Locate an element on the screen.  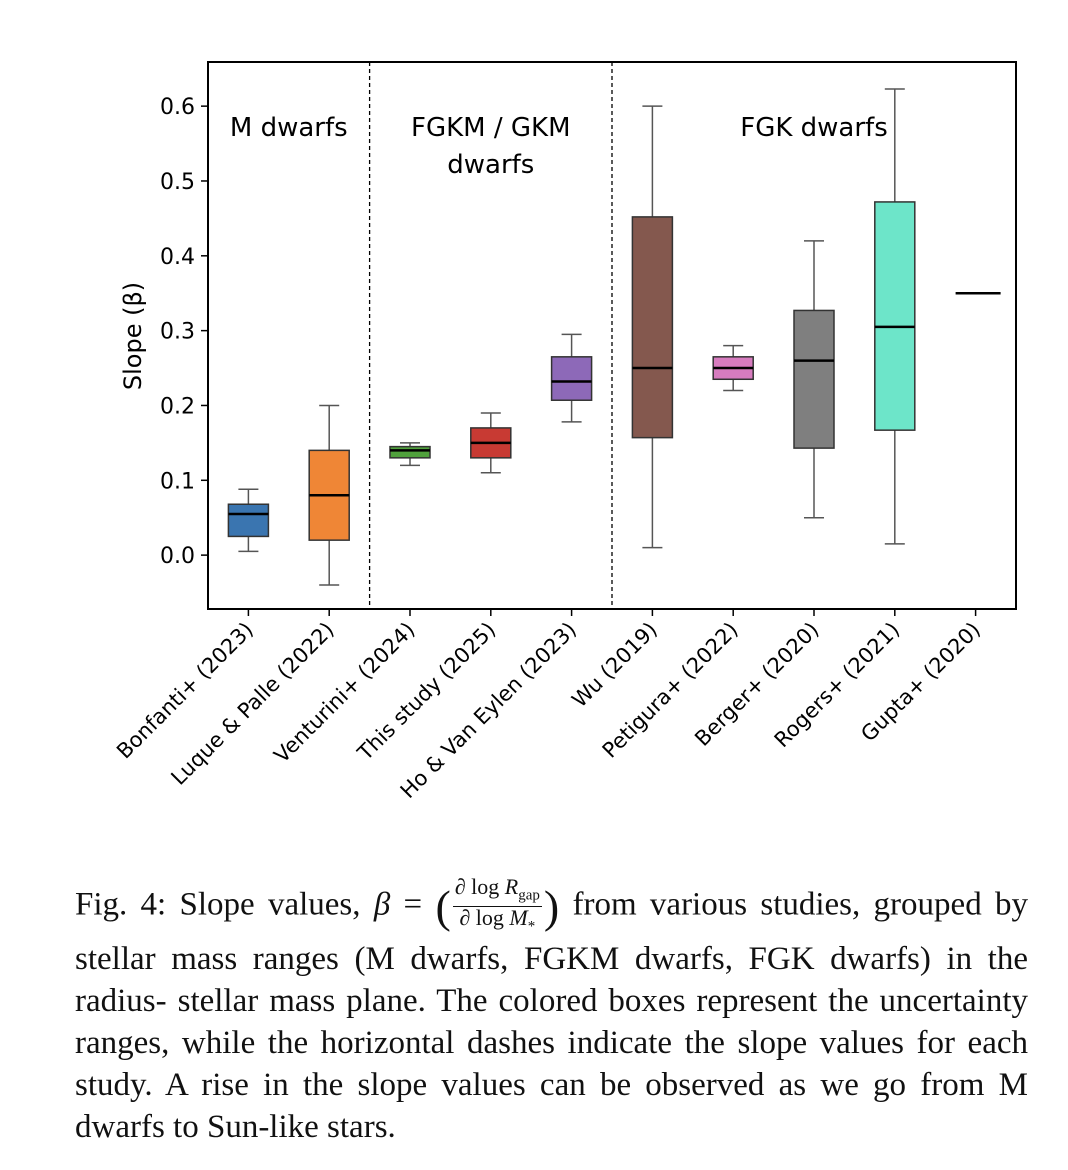
group-label: M dwarfs is located at coordinates (289, 128).